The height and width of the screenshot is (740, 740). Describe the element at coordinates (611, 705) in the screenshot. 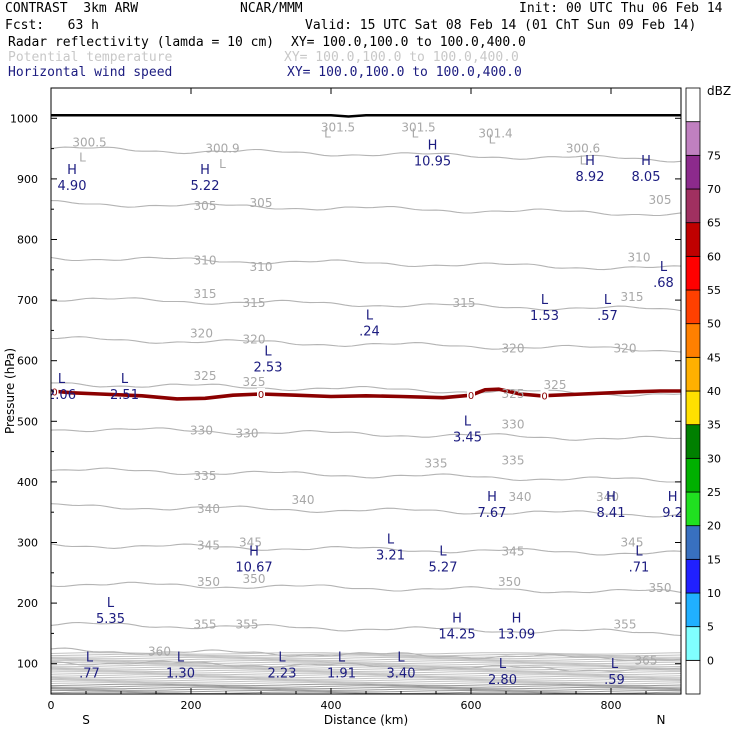

I see `x-tick-label: 800` at that location.